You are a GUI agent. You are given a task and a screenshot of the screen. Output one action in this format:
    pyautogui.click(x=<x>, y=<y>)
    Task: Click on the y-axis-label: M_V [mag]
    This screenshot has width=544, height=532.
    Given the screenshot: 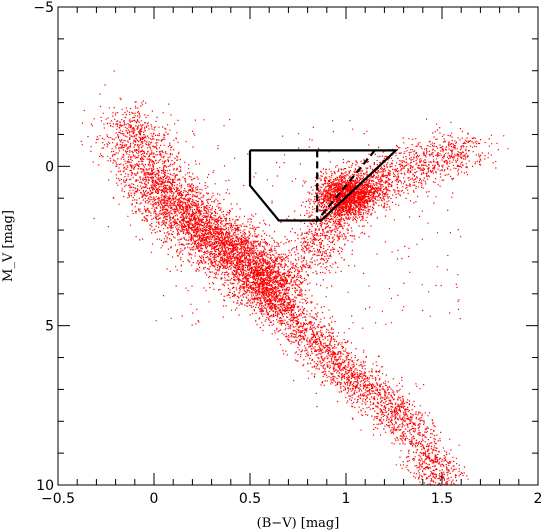 What is the action you would take?
    pyautogui.click(x=8, y=246)
    